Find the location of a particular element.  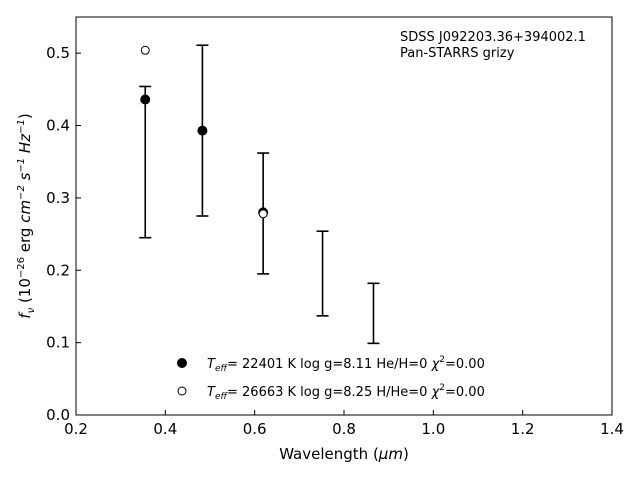

y-tick-label: 0.2 is located at coordinates (58, 270).